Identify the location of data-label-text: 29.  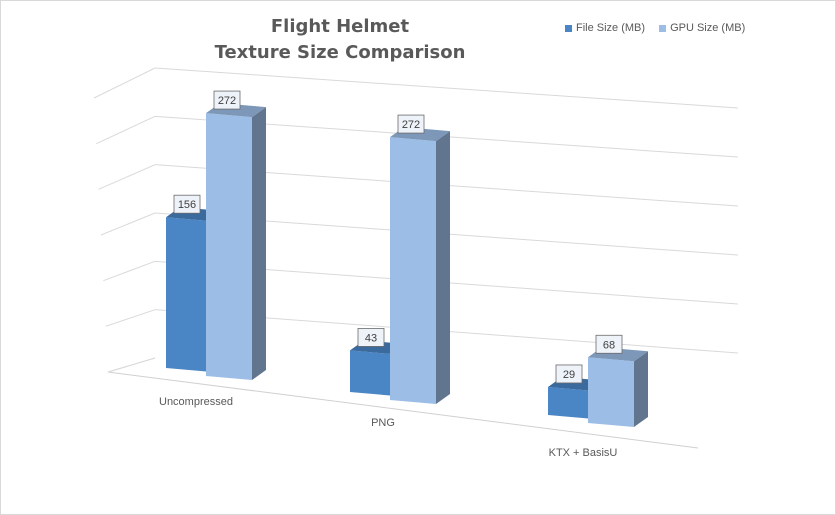
(569, 375).